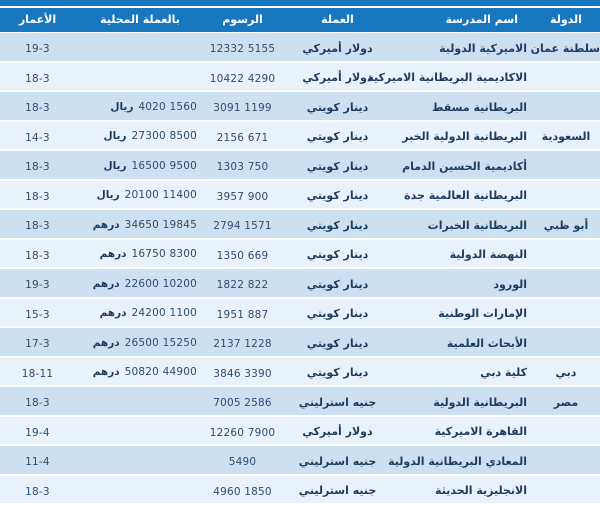 The width and height of the screenshot is (600, 505). I want to click on local-currency-value: 50820 44900, so click(160, 372).